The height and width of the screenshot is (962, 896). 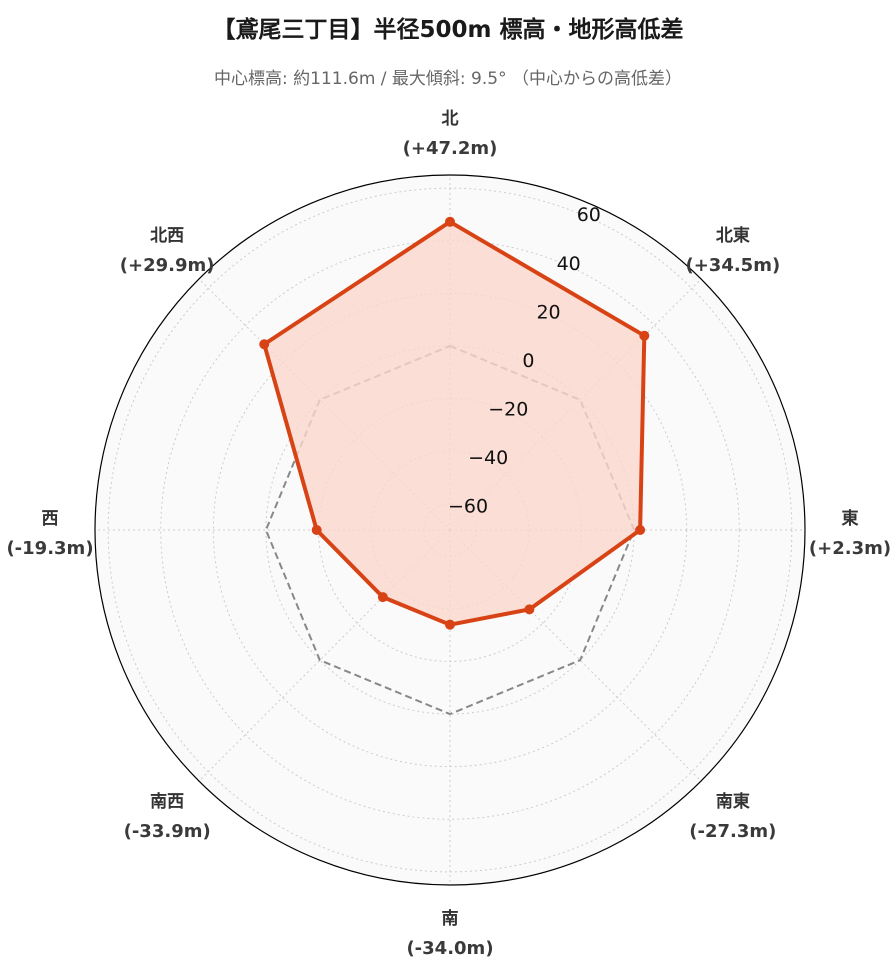 I want to click on direction-label: 北東, so click(x=733, y=235).